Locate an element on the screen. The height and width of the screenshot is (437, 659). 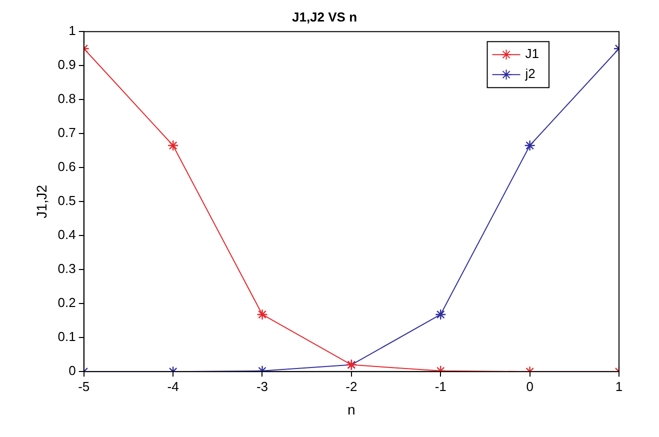
y-tick-label: 0.9 is located at coordinates (67, 64).